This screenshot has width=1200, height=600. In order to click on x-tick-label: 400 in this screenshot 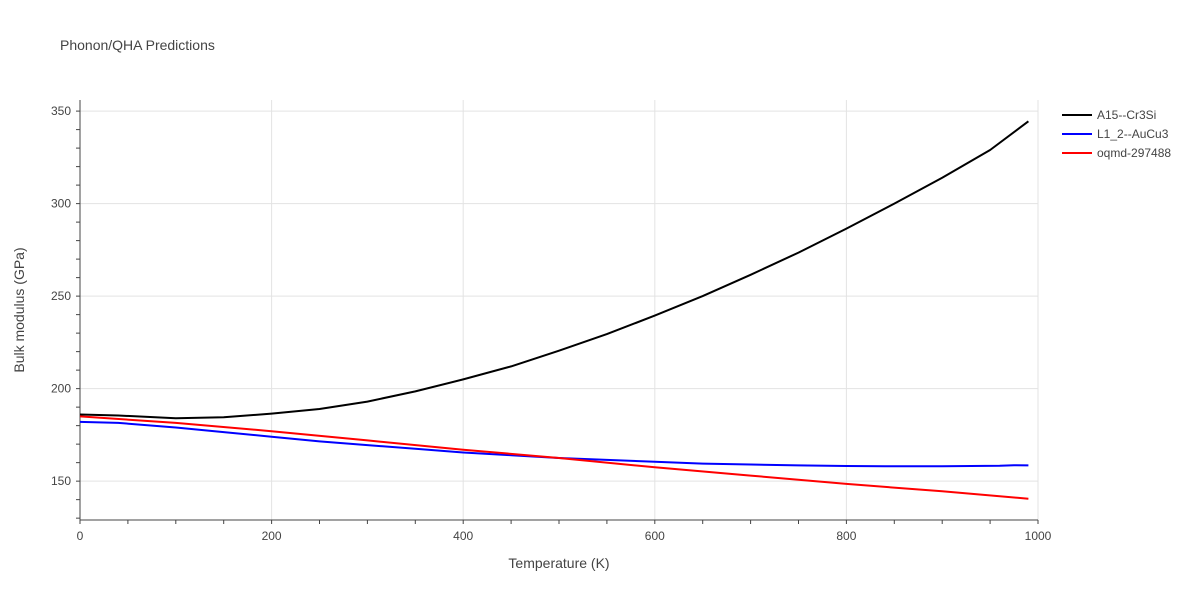, I will do `click(463, 536)`.